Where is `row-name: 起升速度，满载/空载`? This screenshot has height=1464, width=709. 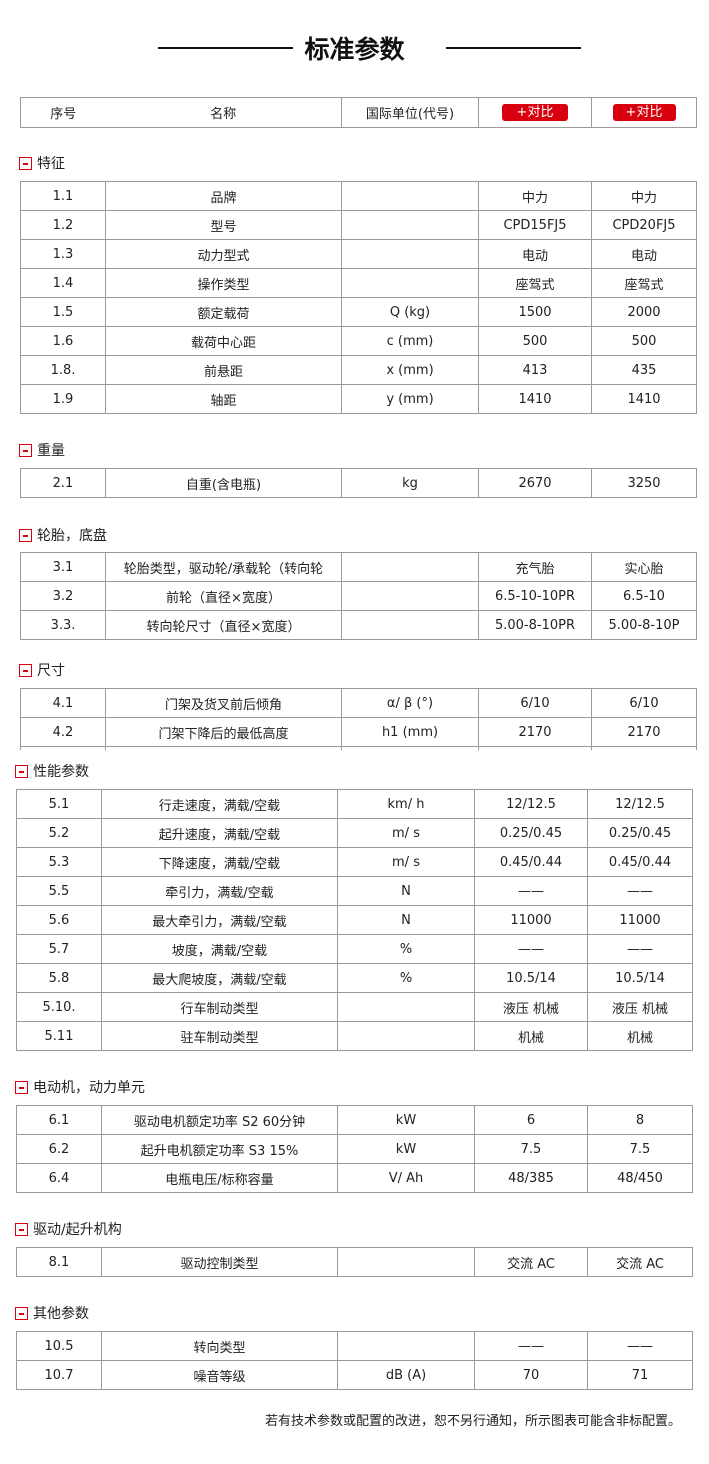 row-name: 起升速度，满载/空载 is located at coordinates (219, 833).